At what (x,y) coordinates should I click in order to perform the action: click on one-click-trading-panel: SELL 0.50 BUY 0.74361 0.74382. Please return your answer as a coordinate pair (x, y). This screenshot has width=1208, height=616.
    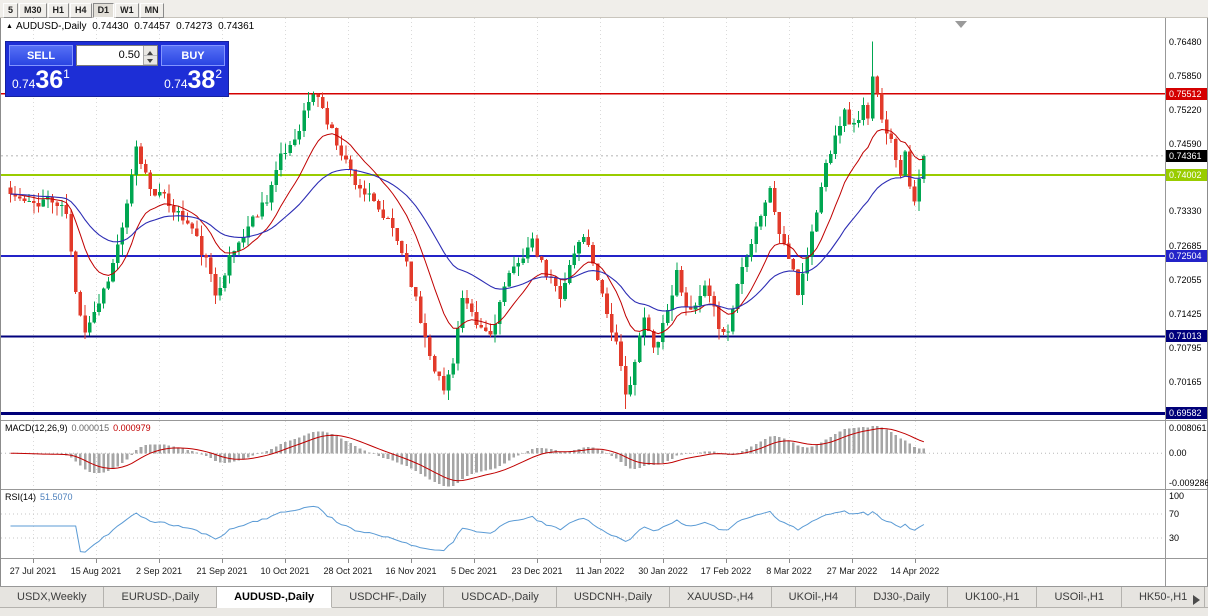
    Looking at the image, I should click on (117, 69).